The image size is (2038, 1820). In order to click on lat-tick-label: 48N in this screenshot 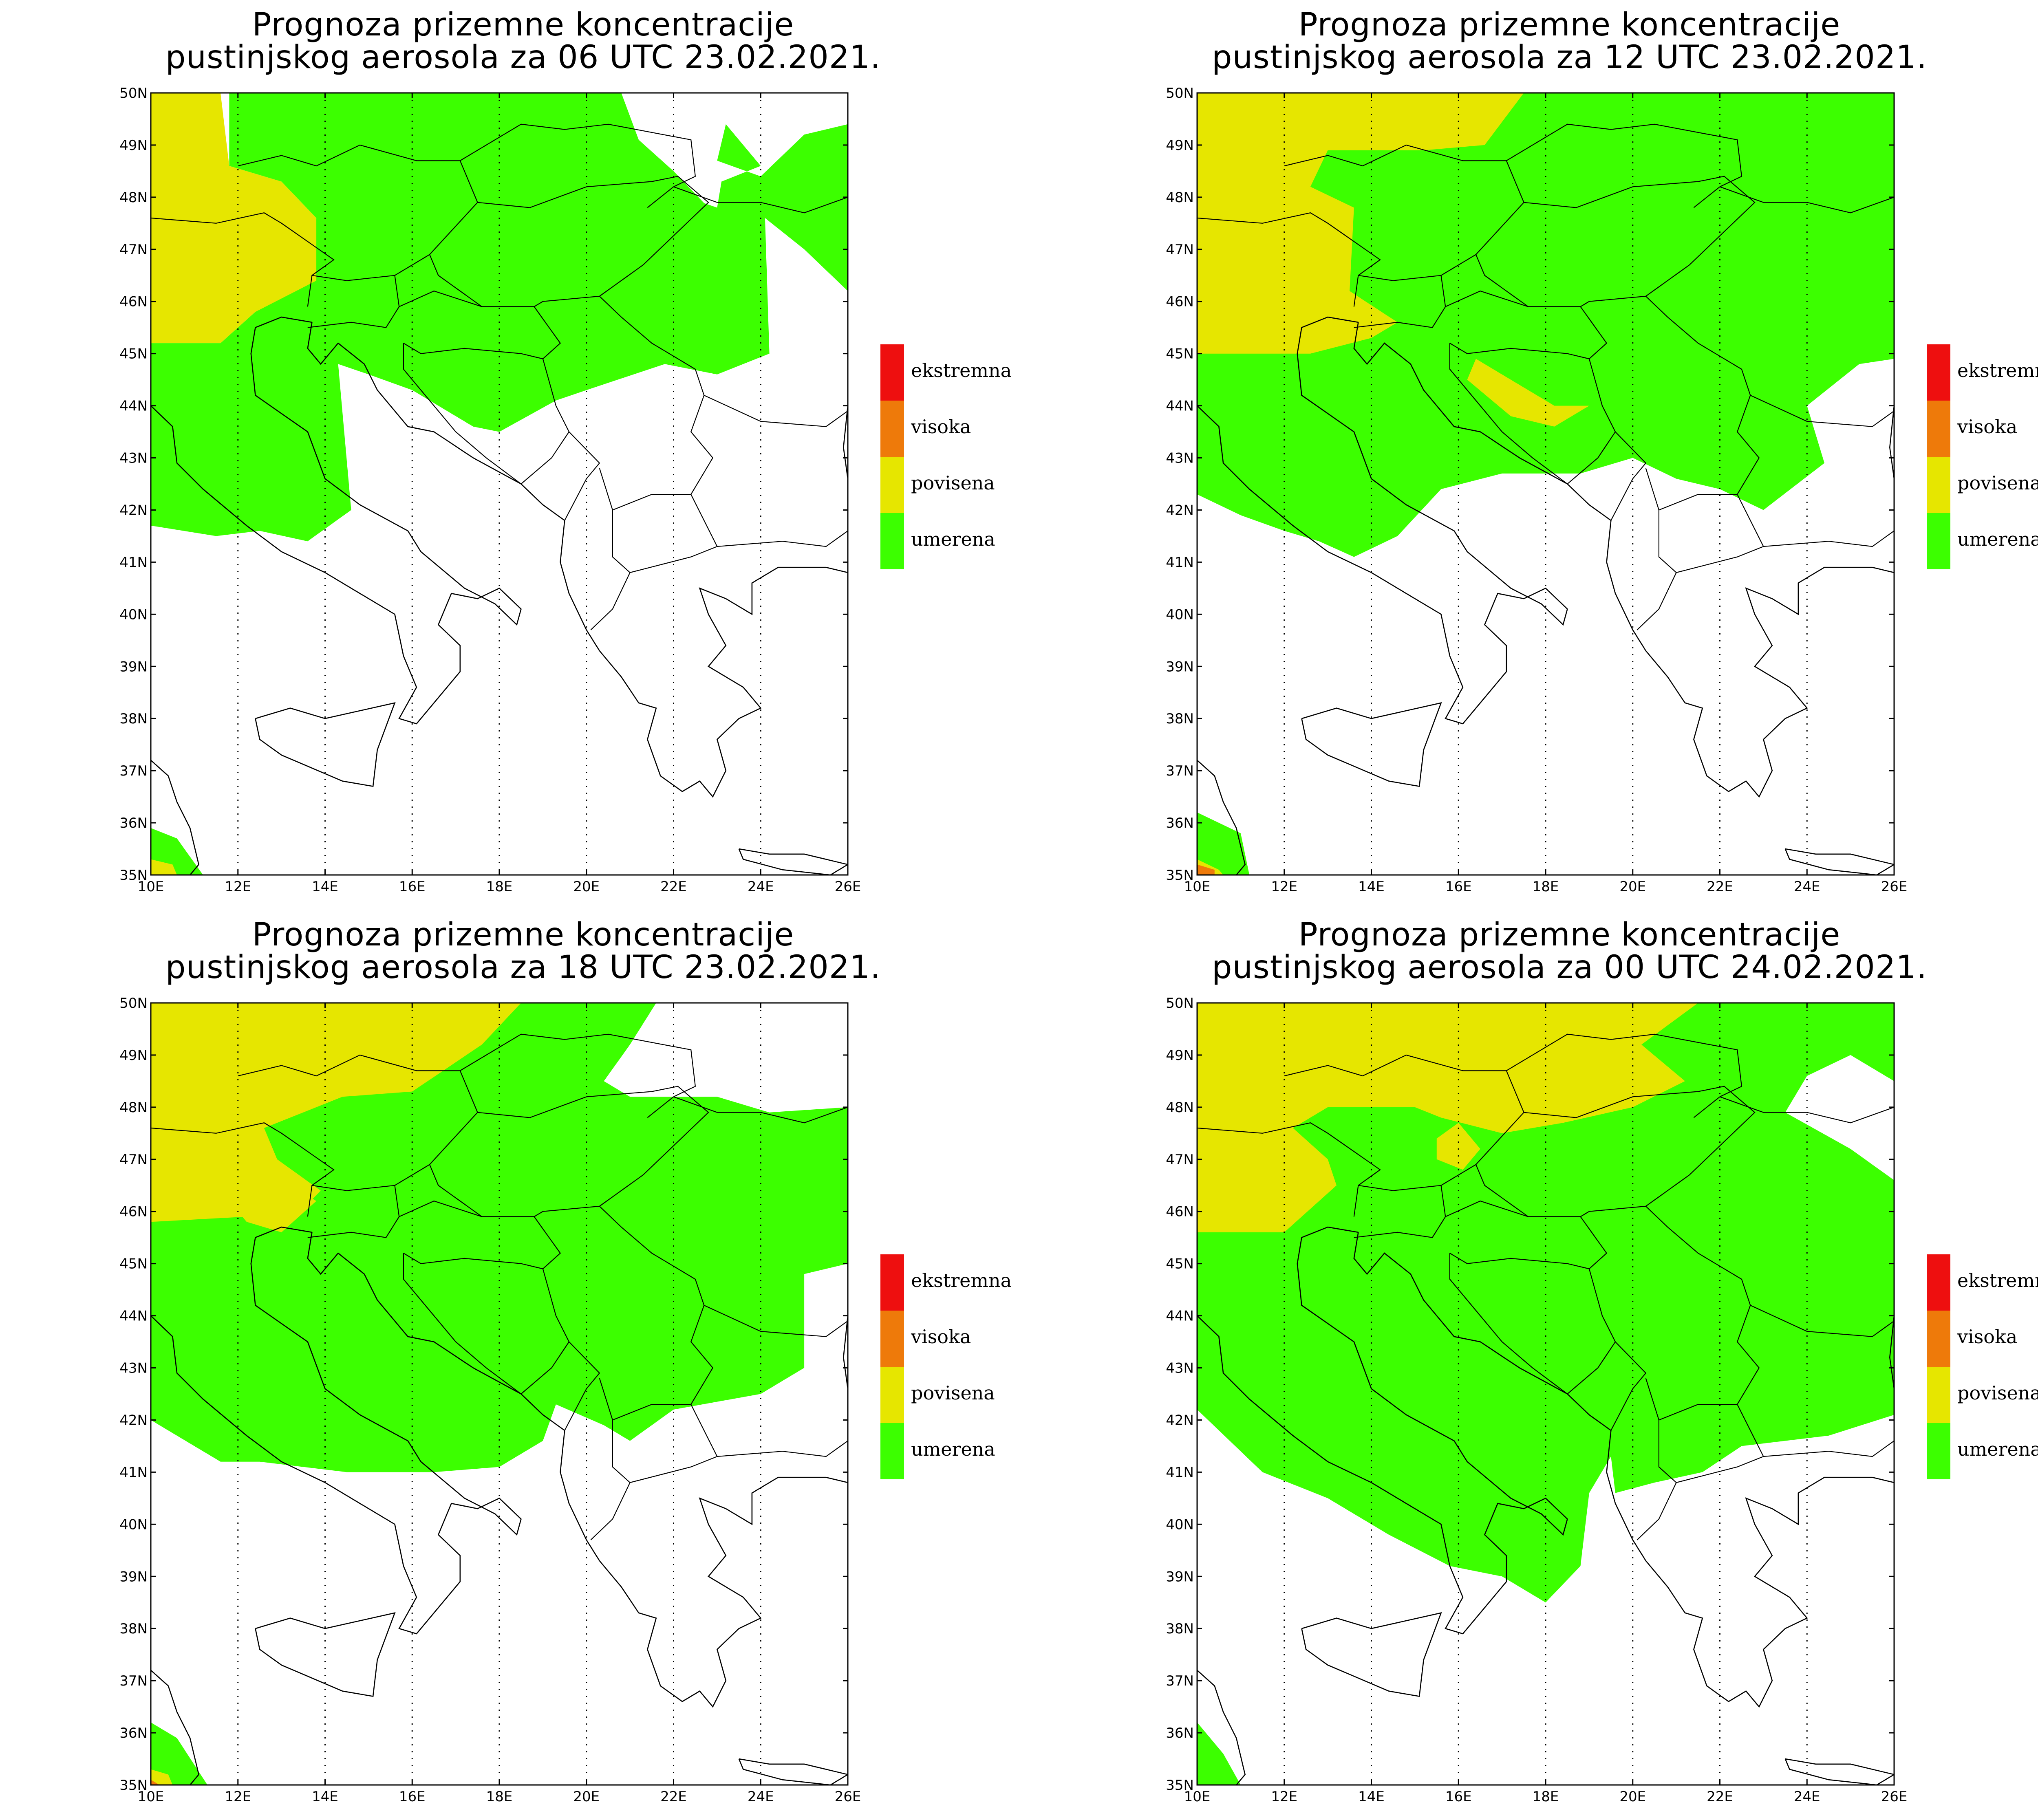, I will do `click(133, 198)`.